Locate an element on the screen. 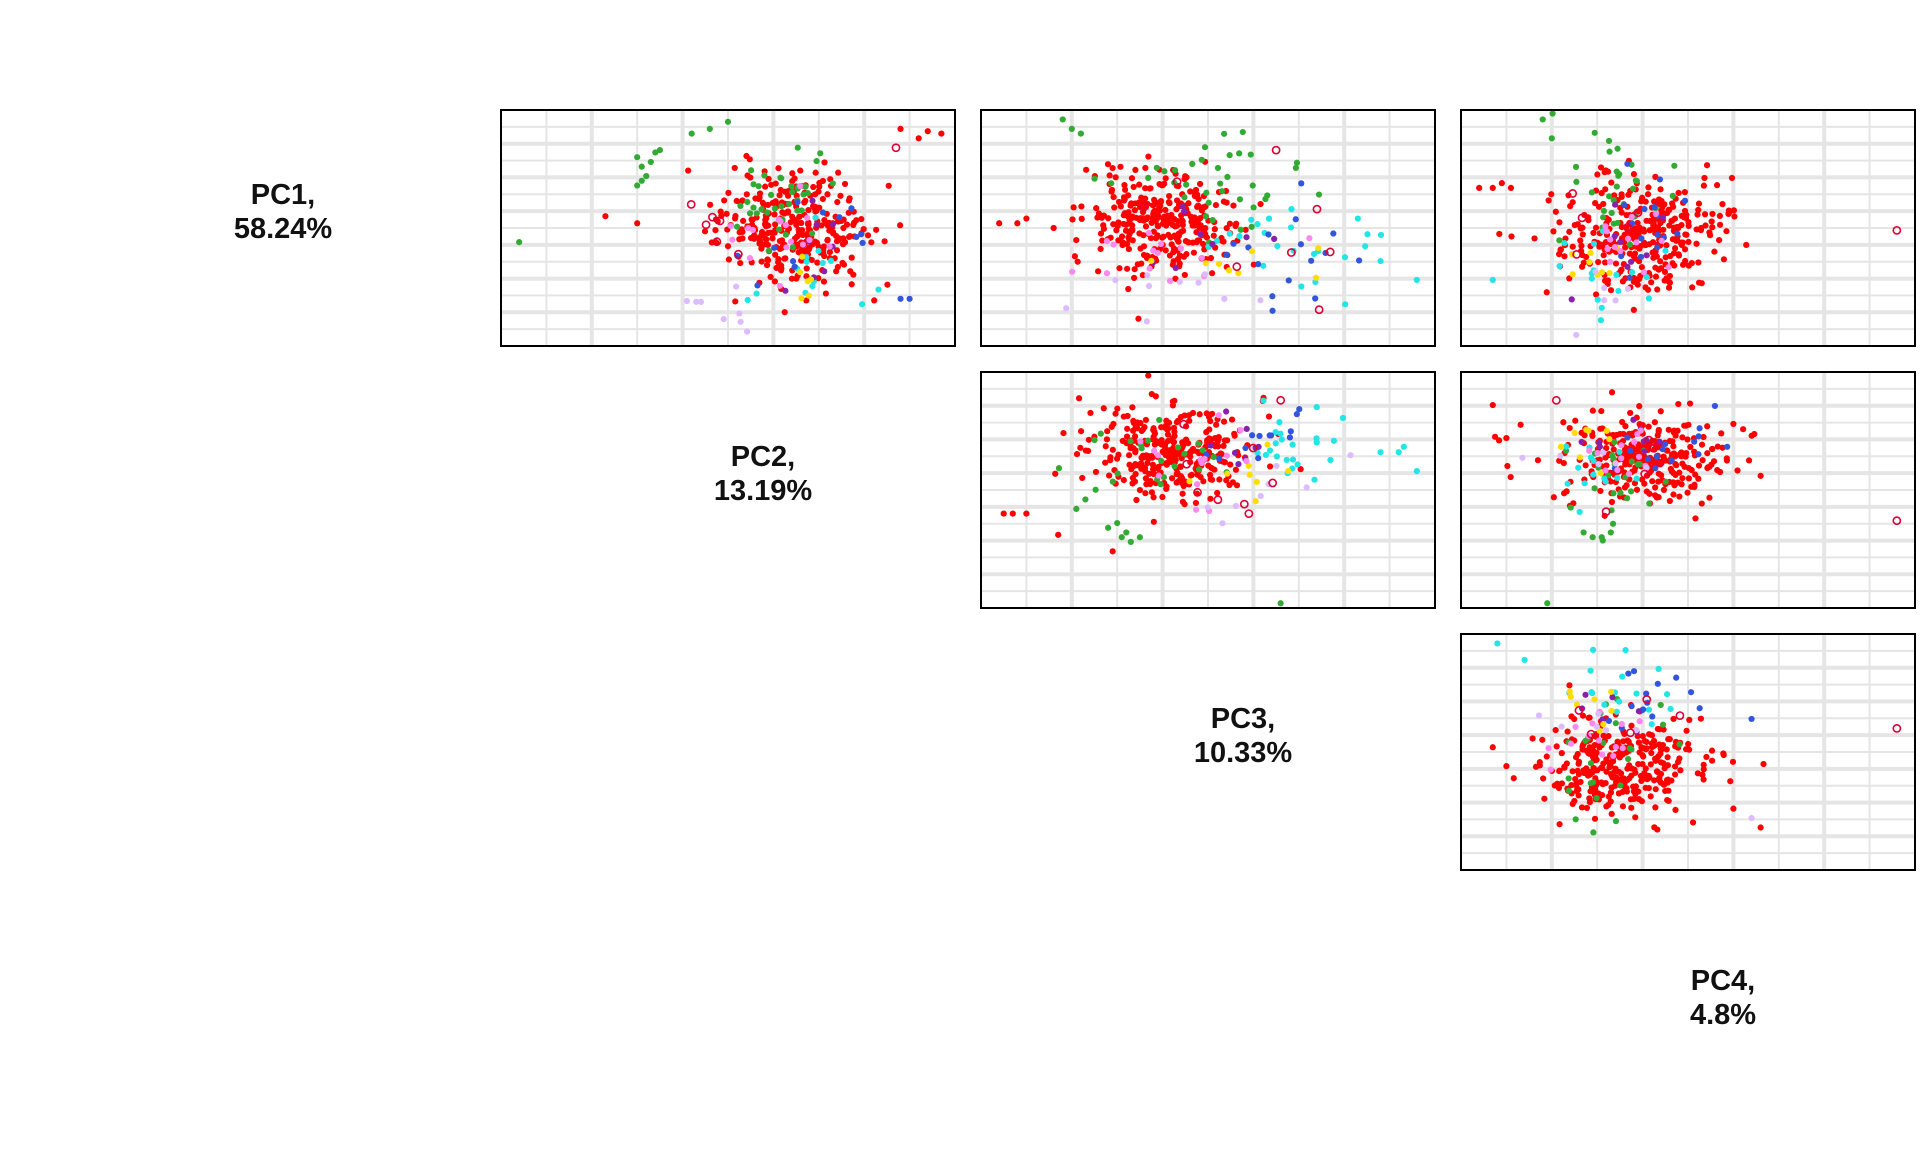 This screenshot has width=1920, height=1152. panel-border is located at coordinates (1208, 228).